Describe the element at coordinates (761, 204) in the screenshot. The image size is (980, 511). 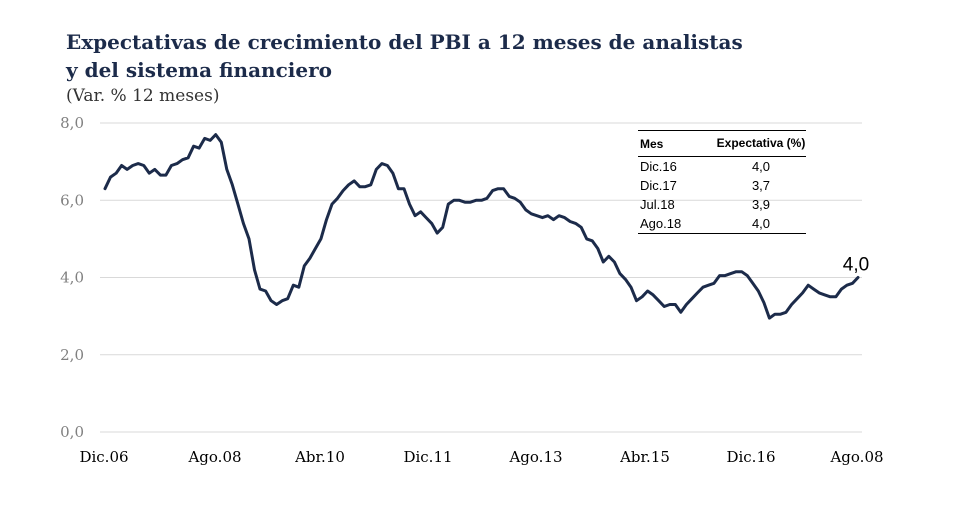
I see `table-cell-value: 3,9` at that location.